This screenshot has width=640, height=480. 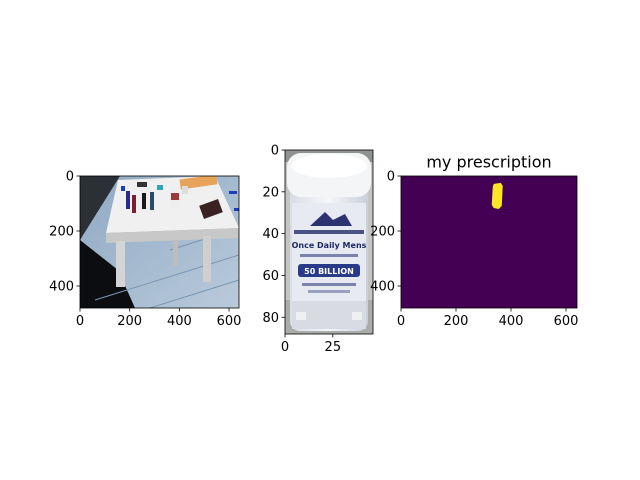 What do you see at coordinates (159, 242) in the screenshot?
I see `scene-photo` at bounding box center [159, 242].